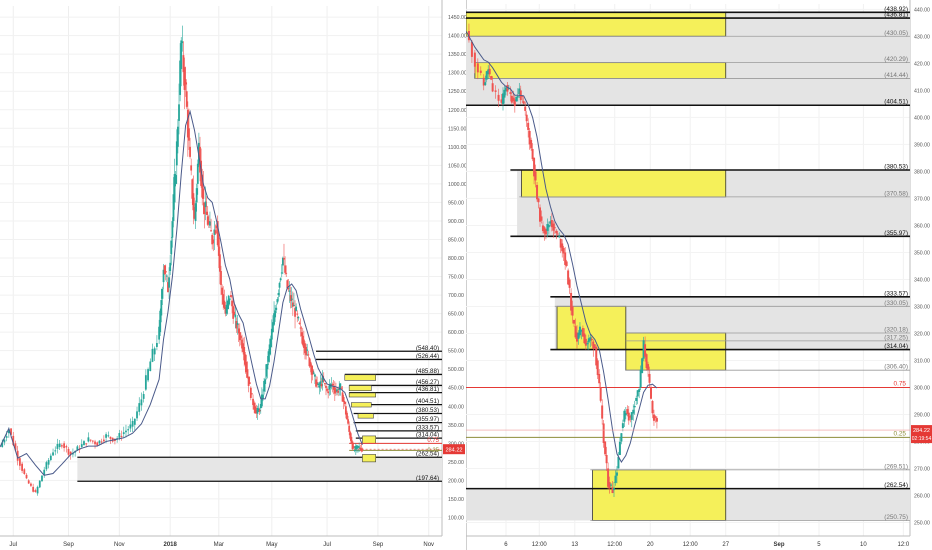 Image resolution: width=932 pixels, height=550 pixels. What do you see at coordinates (896, 9) in the screenshot?
I see `level-label: (438.92)` at bounding box center [896, 9].